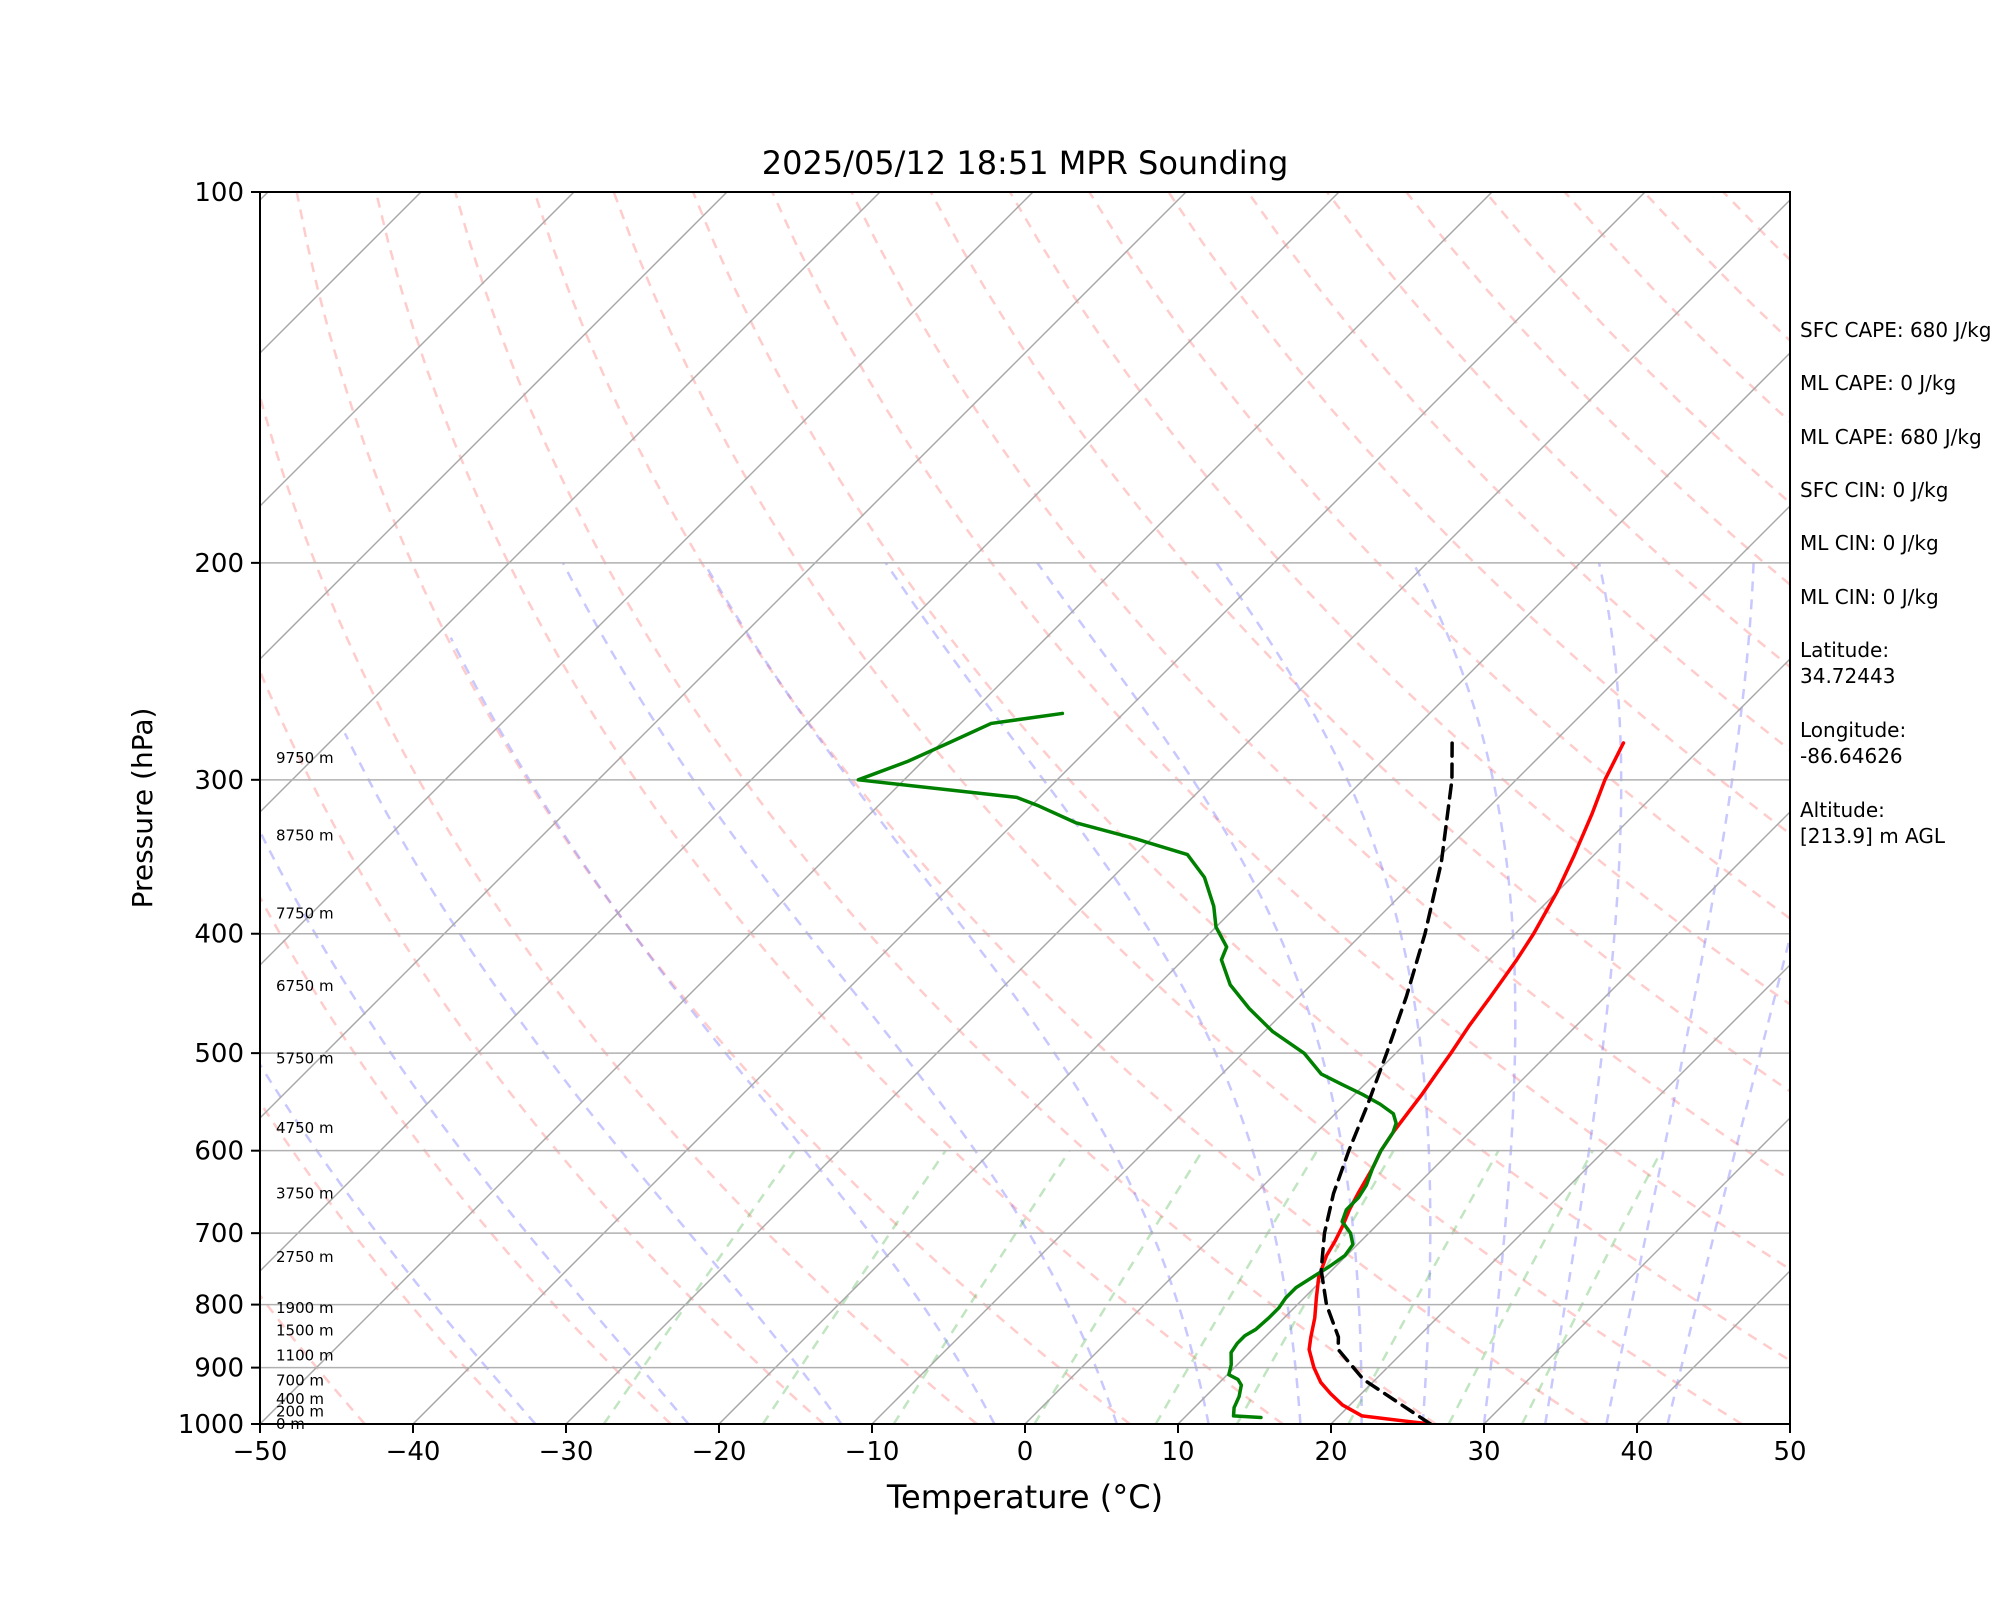 This screenshot has width=2000, height=1600. I want to click on height-label: 1900 m, so click(305, 1308).